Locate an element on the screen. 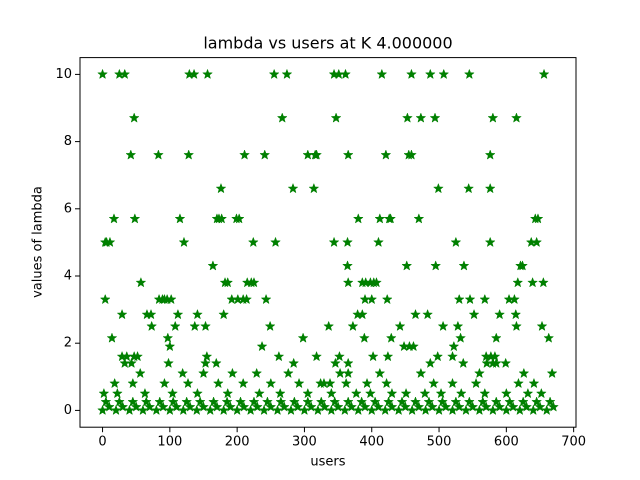 The height and width of the screenshot is (480, 640). y-tick-label: 6 is located at coordinates (68, 208).